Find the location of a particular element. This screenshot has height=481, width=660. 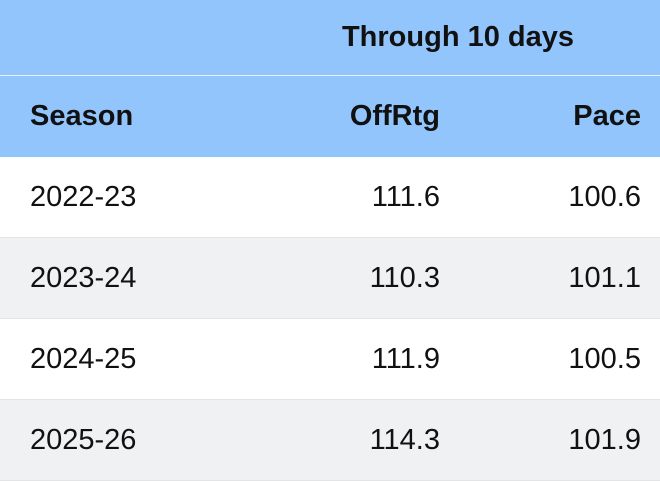

column-header-offrtg: OffRtg is located at coordinates (394, 116).